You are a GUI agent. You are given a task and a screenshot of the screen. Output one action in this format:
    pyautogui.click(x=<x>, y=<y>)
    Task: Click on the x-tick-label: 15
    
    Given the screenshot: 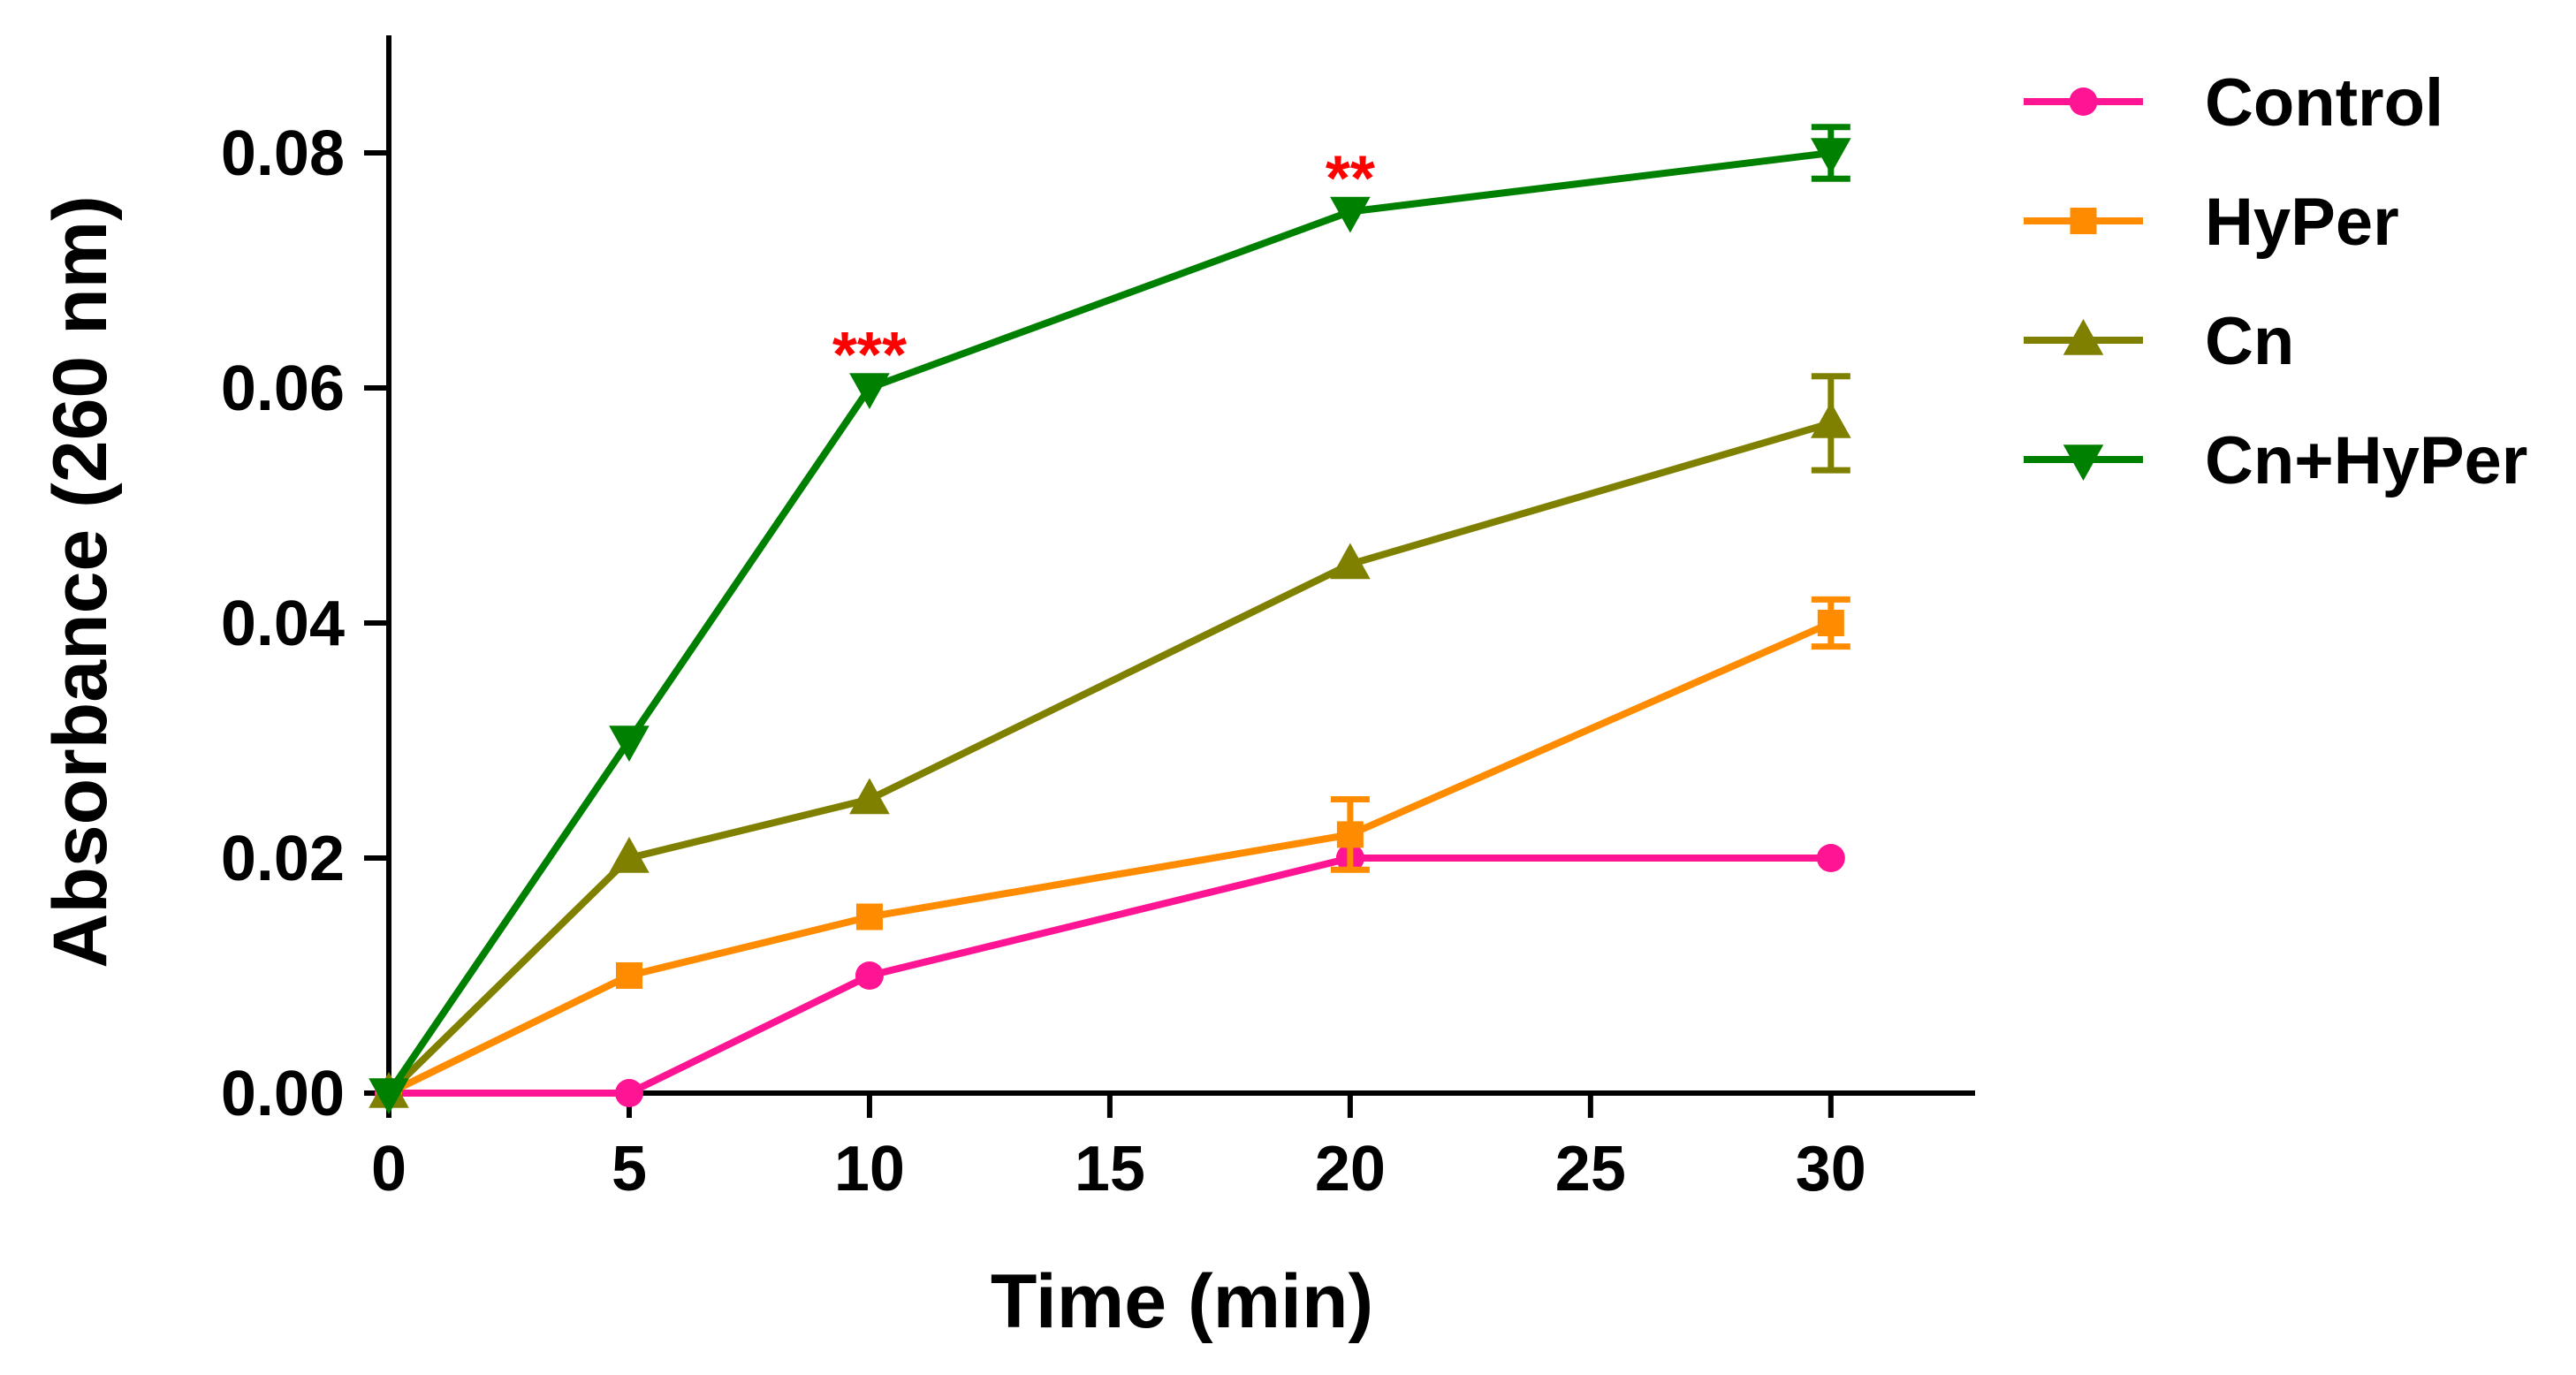 What is the action you would take?
    pyautogui.click(x=1110, y=1169)
    